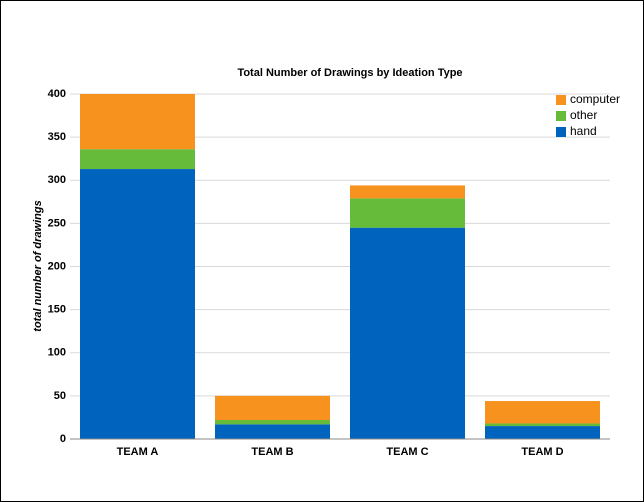 This screenshot has width=644, height=502. What do you see at coordinates (542, 452) in the screenshot?
I see `x-tick-label: TEAM D` at bounding box center [542, 452].